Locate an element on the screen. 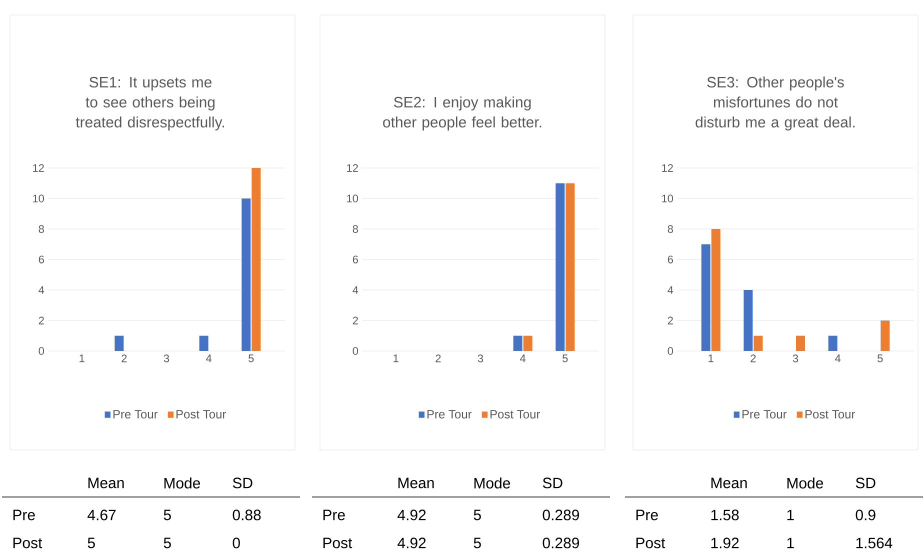  text: 1.564 is located at coordinates (874, 543).